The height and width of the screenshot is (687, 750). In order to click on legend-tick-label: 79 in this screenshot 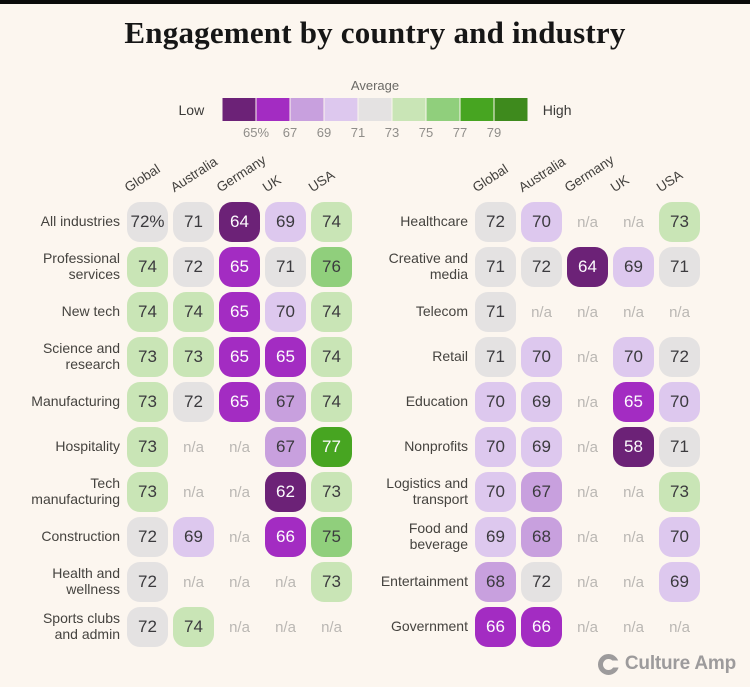, I will do `click(494, 132)`.